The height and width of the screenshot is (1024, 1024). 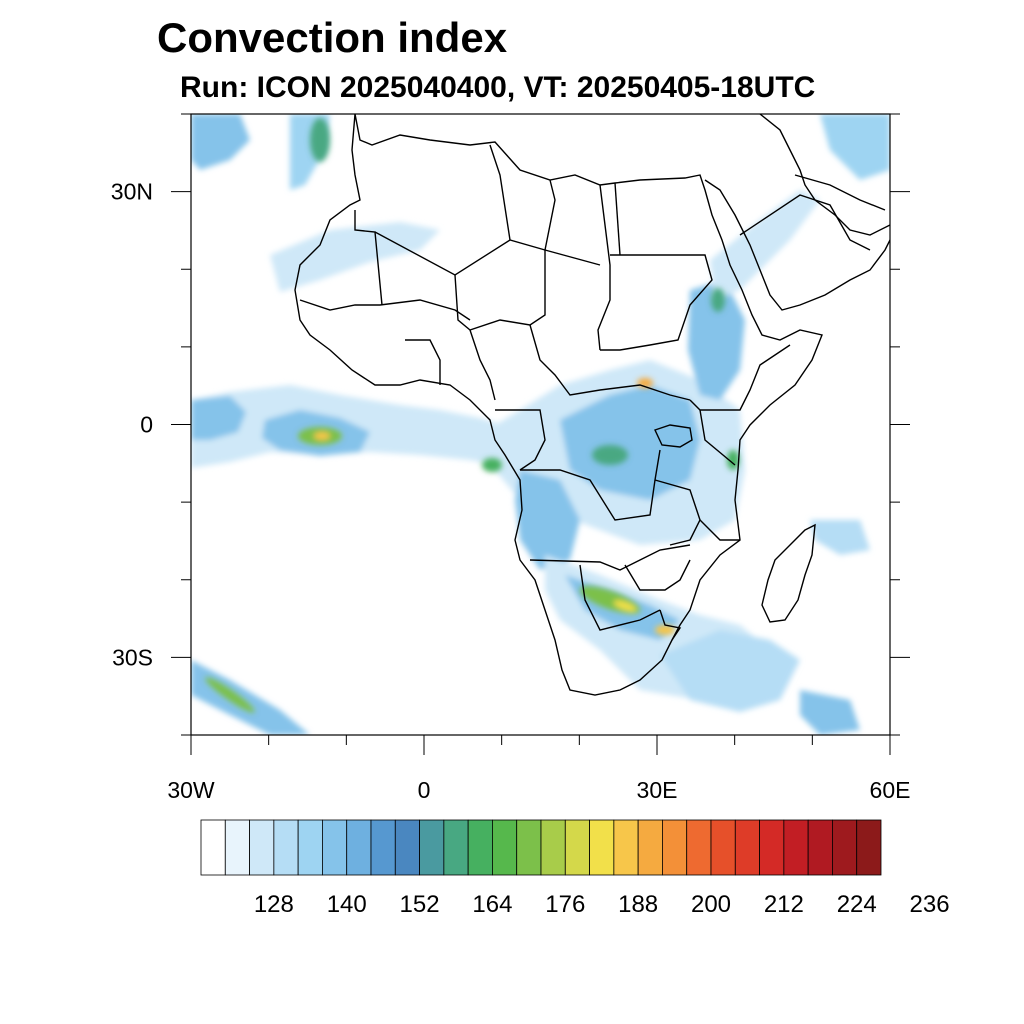 I want to click on colorbar-tick-label: 224, so click(x=857, y=904).